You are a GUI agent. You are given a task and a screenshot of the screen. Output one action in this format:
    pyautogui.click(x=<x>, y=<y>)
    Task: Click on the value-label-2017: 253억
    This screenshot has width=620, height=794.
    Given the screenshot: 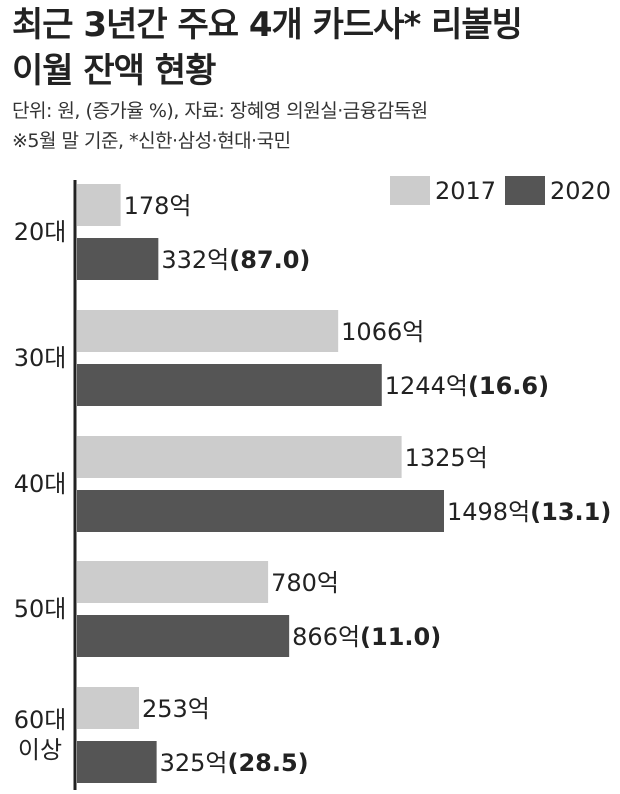 What is the action you would take?
    pyautogui.click(x=176, y=709)
    